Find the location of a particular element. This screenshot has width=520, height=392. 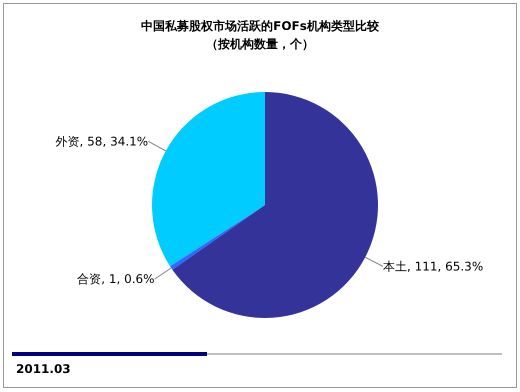

slice-label: 外资, 58, 34.1% is located at coordinates (102, 141).